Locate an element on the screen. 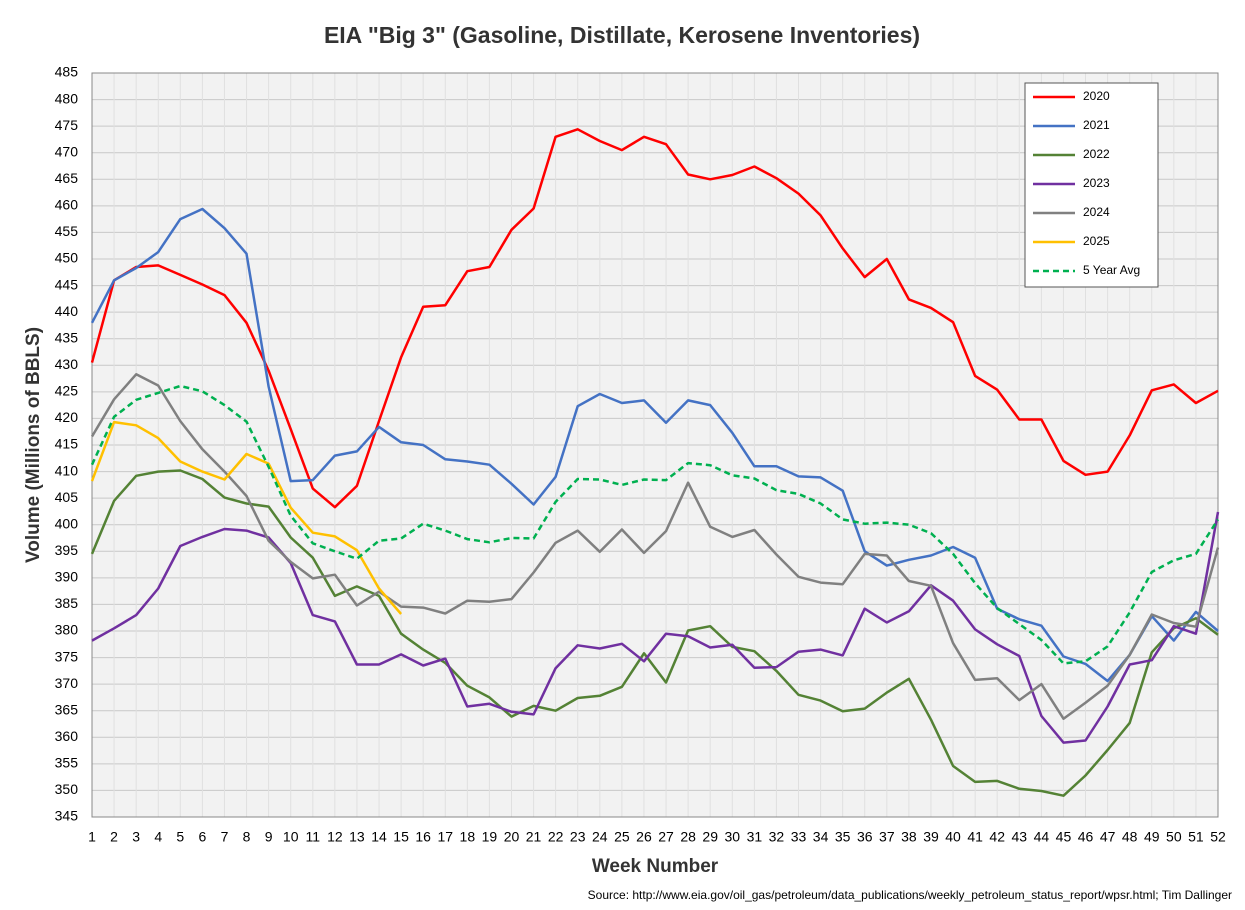  y-tick-label: 415 is located at coordinates (67, 444).